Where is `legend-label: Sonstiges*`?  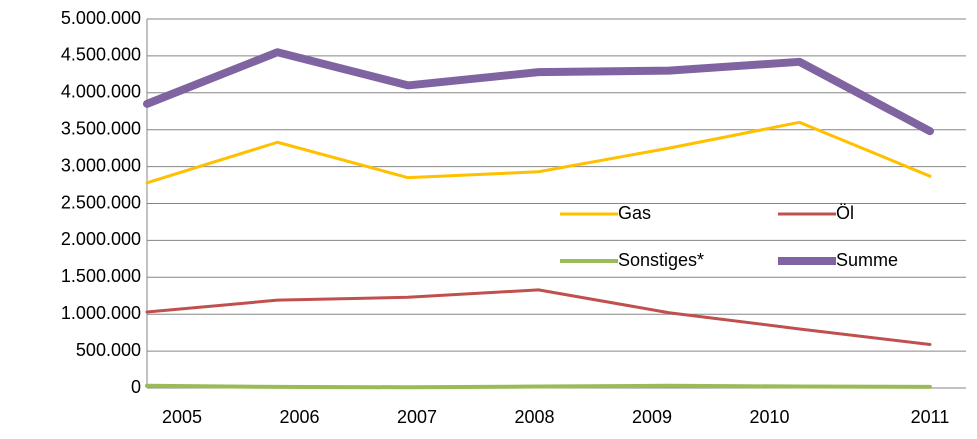 legend-label: Sonstiges* is located at coordinates (661, 260).